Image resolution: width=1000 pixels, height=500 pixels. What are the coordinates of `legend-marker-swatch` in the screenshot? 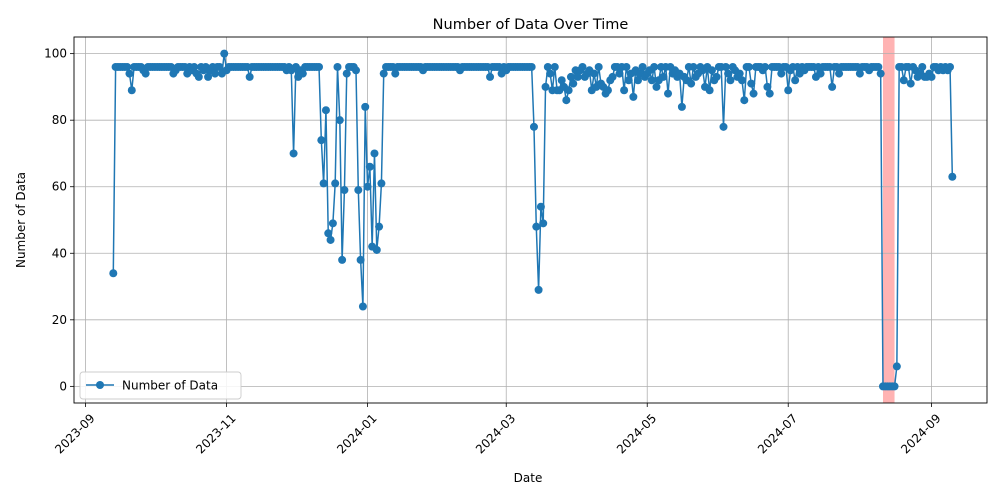 It's located at (100, 385).